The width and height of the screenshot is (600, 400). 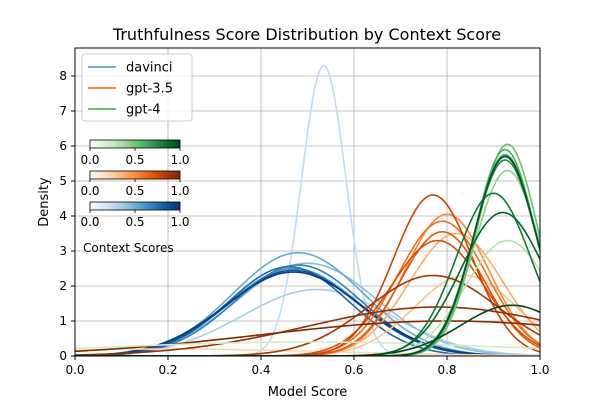 What do you see at coordinates (63, 356) in the screenshot?
I see `y-tick-label: 0` at bounding box center [63, 356].